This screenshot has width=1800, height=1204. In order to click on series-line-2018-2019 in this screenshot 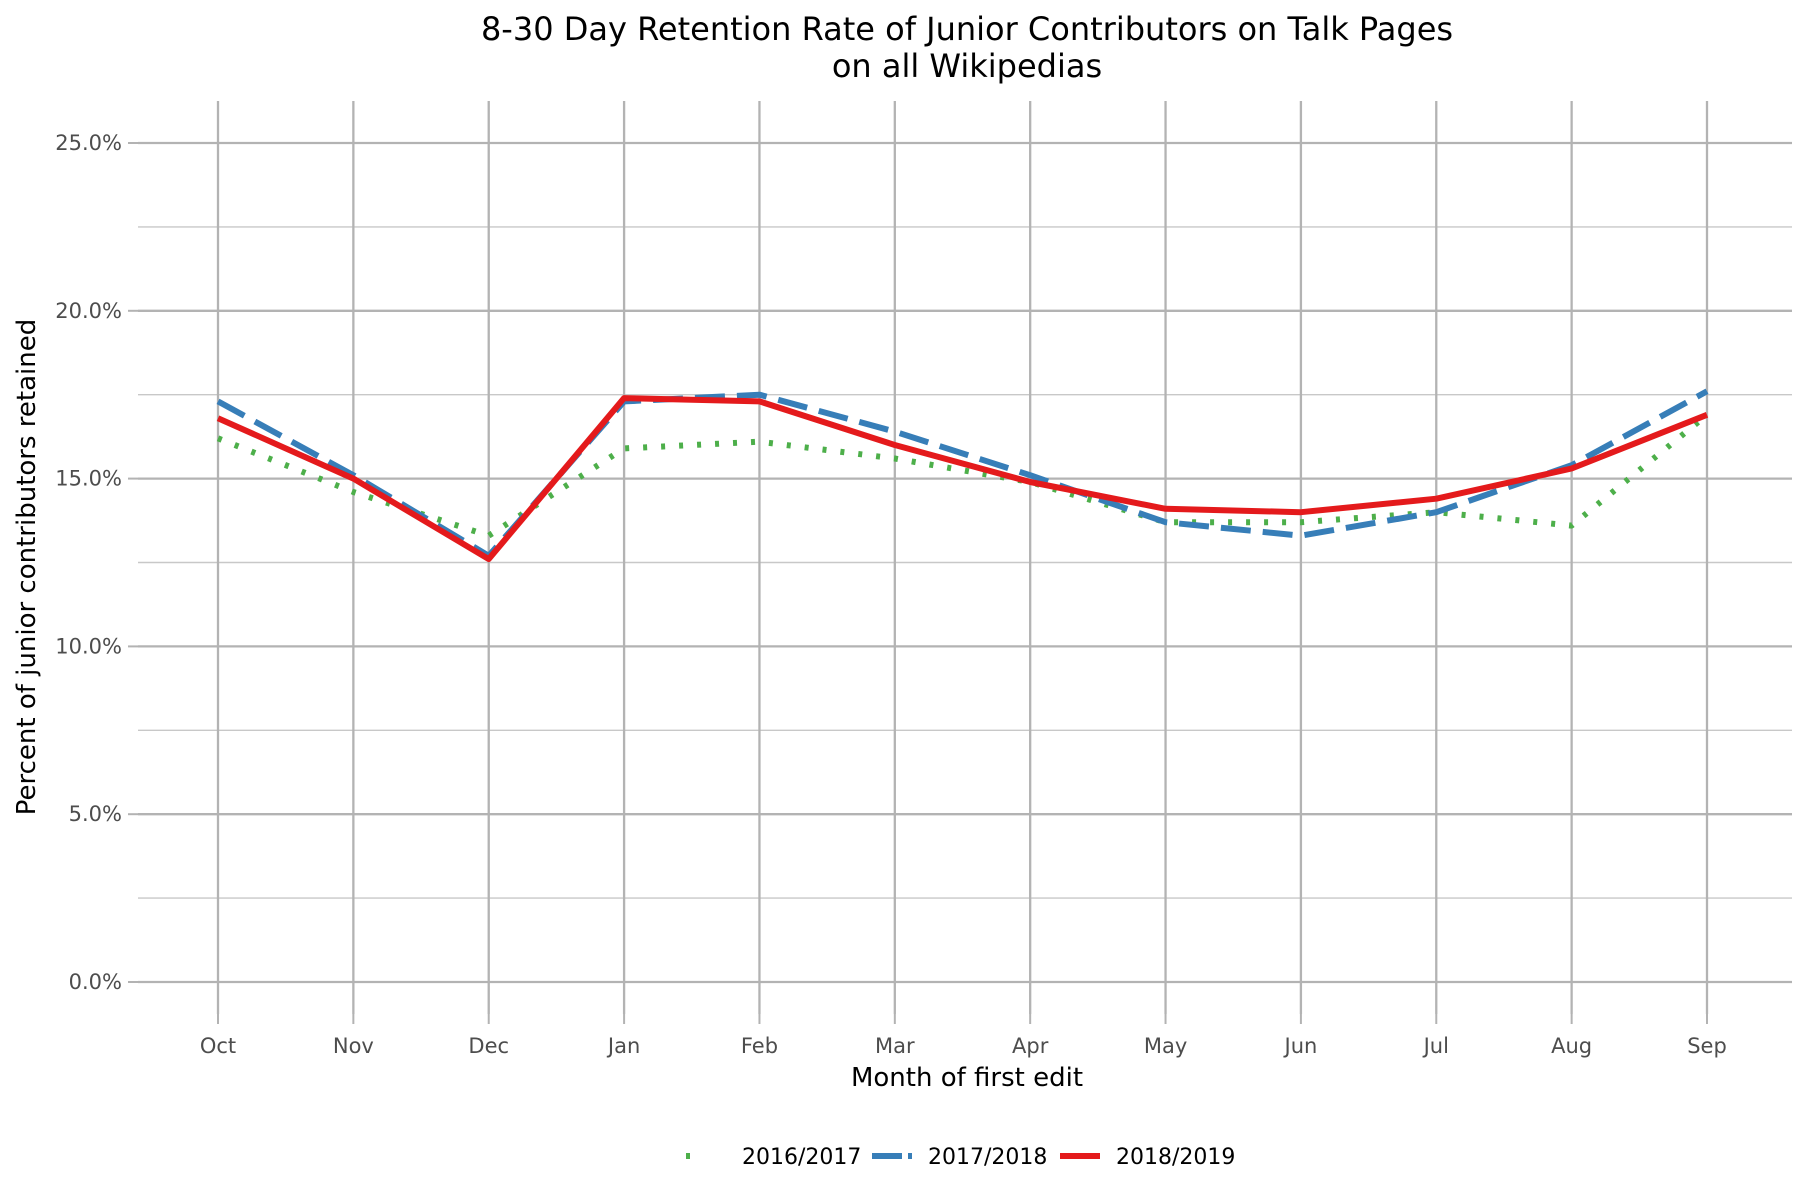, I will do `click(962, 479)`.